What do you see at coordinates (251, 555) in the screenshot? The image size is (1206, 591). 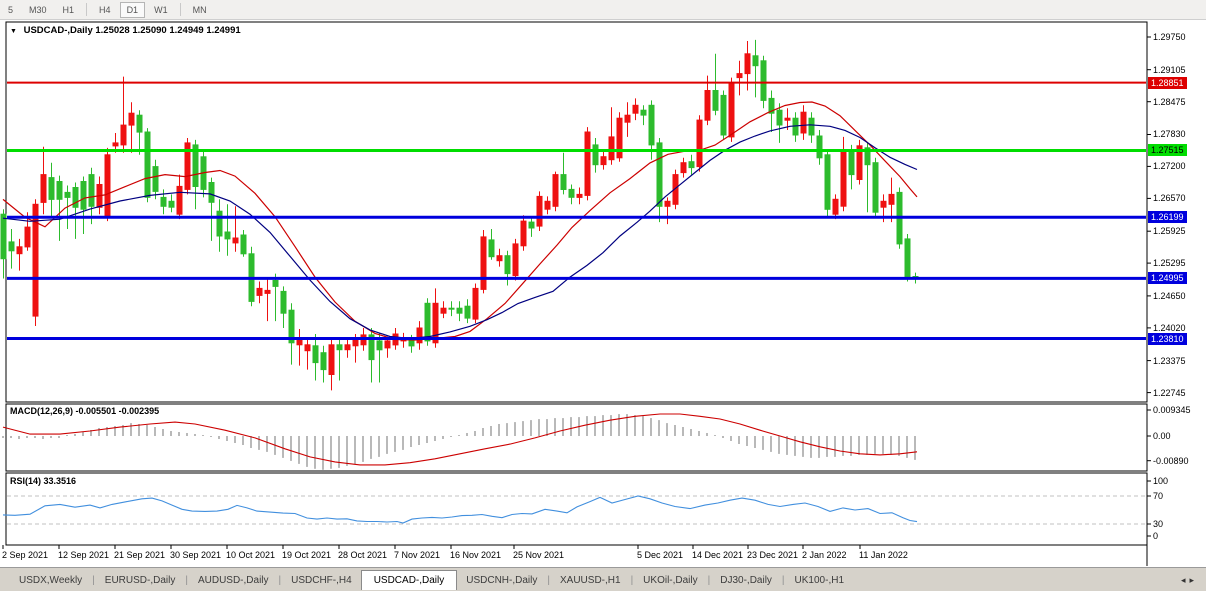 I see `date-label: 10 Oct 2021` at bounding box center [251, 555].